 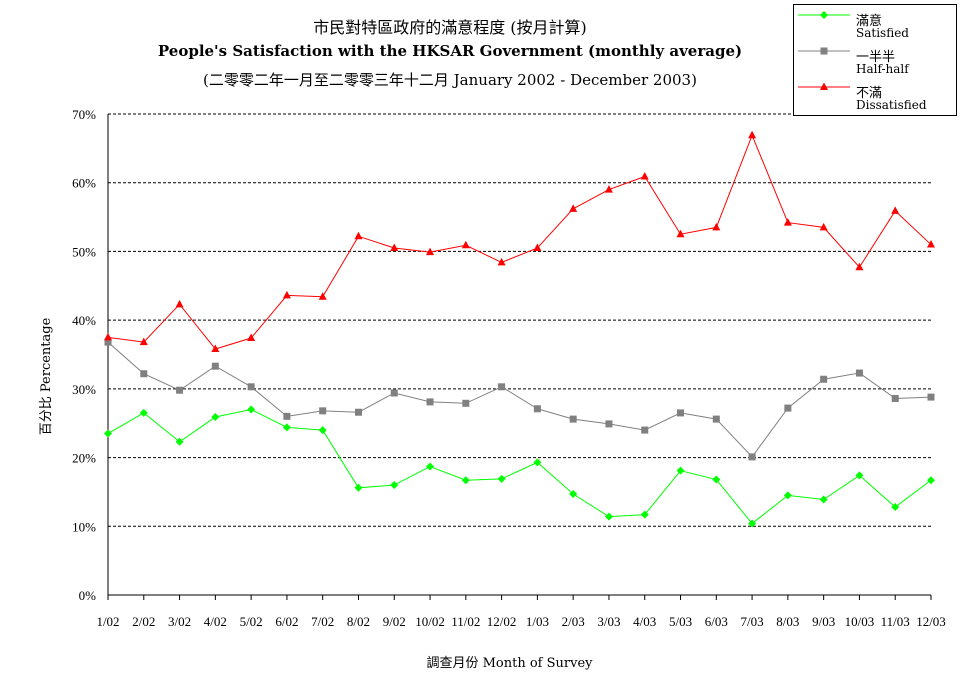 What do you see at coordinates (179, 621) in the screenshot?
I see `x-tick-label: 3/02` at bounding box center [179, 621].